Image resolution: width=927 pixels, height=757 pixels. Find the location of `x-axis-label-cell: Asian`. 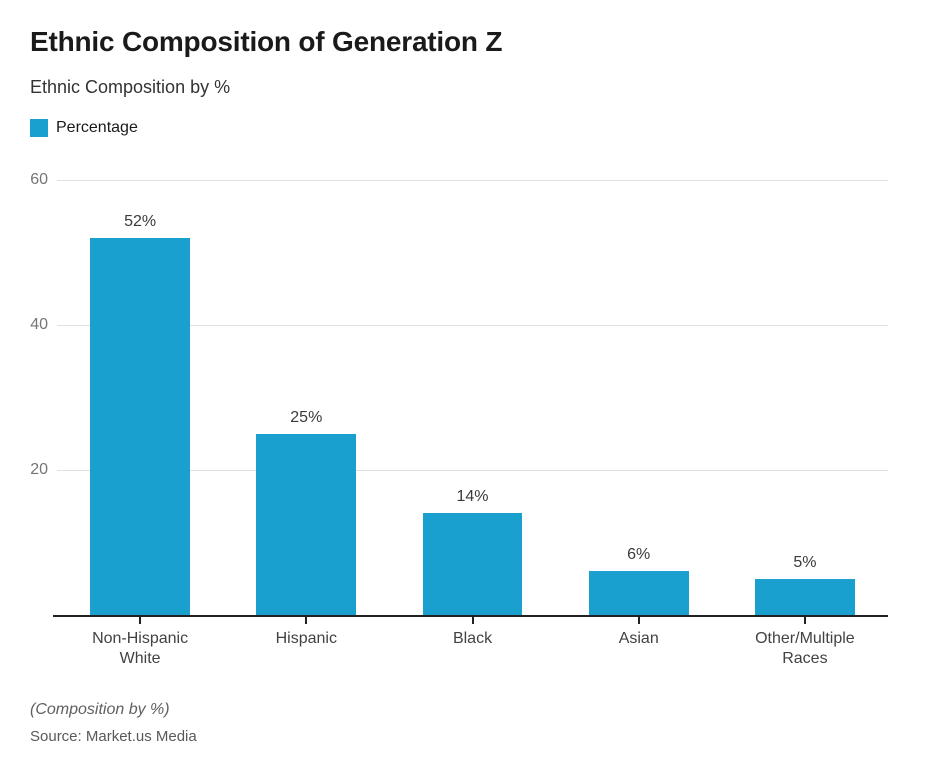

x-axis-label-cell: Asian is located at coordinates (639, 649).